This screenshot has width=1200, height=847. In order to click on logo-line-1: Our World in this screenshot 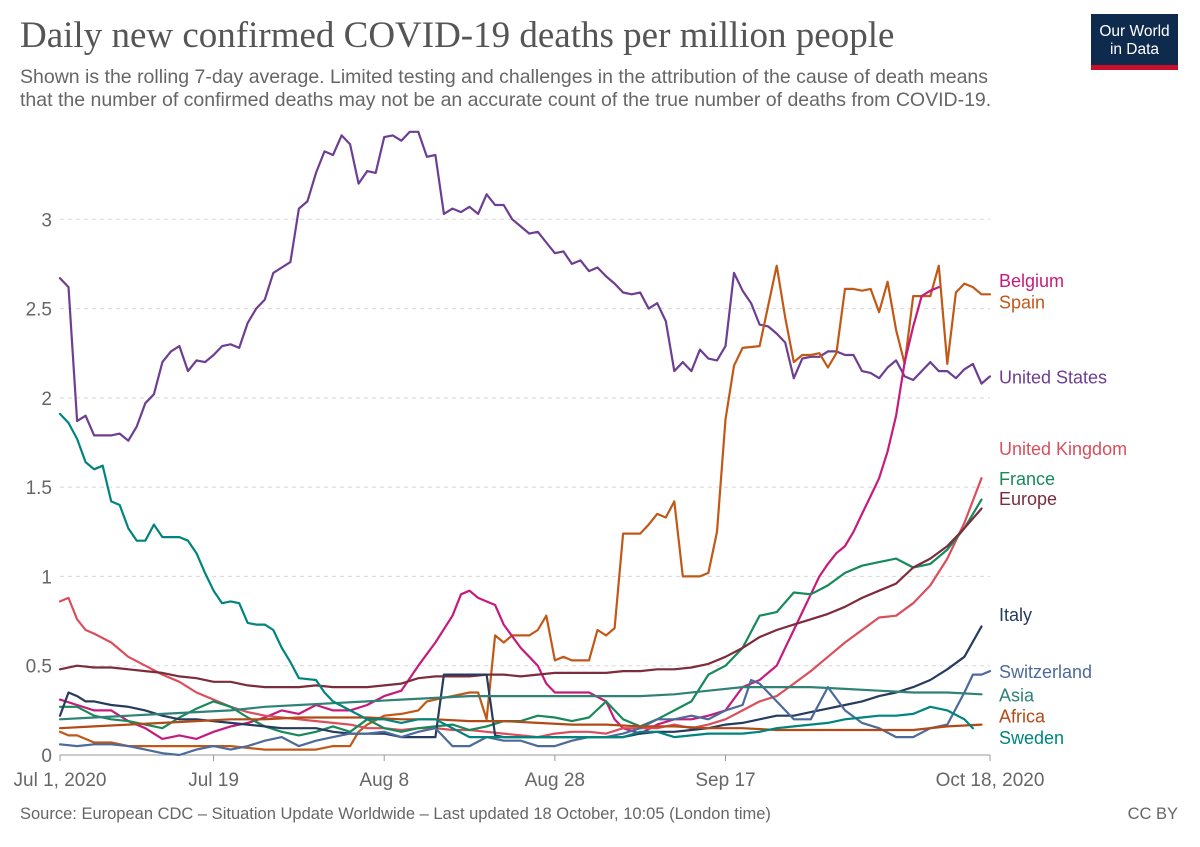, I will do `click(1134, 31)`.